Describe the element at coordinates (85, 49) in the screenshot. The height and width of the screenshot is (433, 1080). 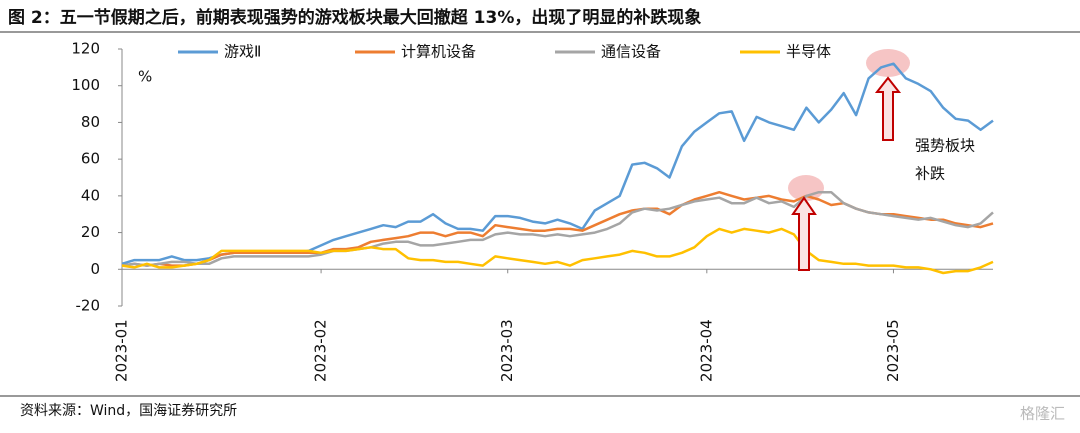
I see `y-tick-label: 120` at that location.